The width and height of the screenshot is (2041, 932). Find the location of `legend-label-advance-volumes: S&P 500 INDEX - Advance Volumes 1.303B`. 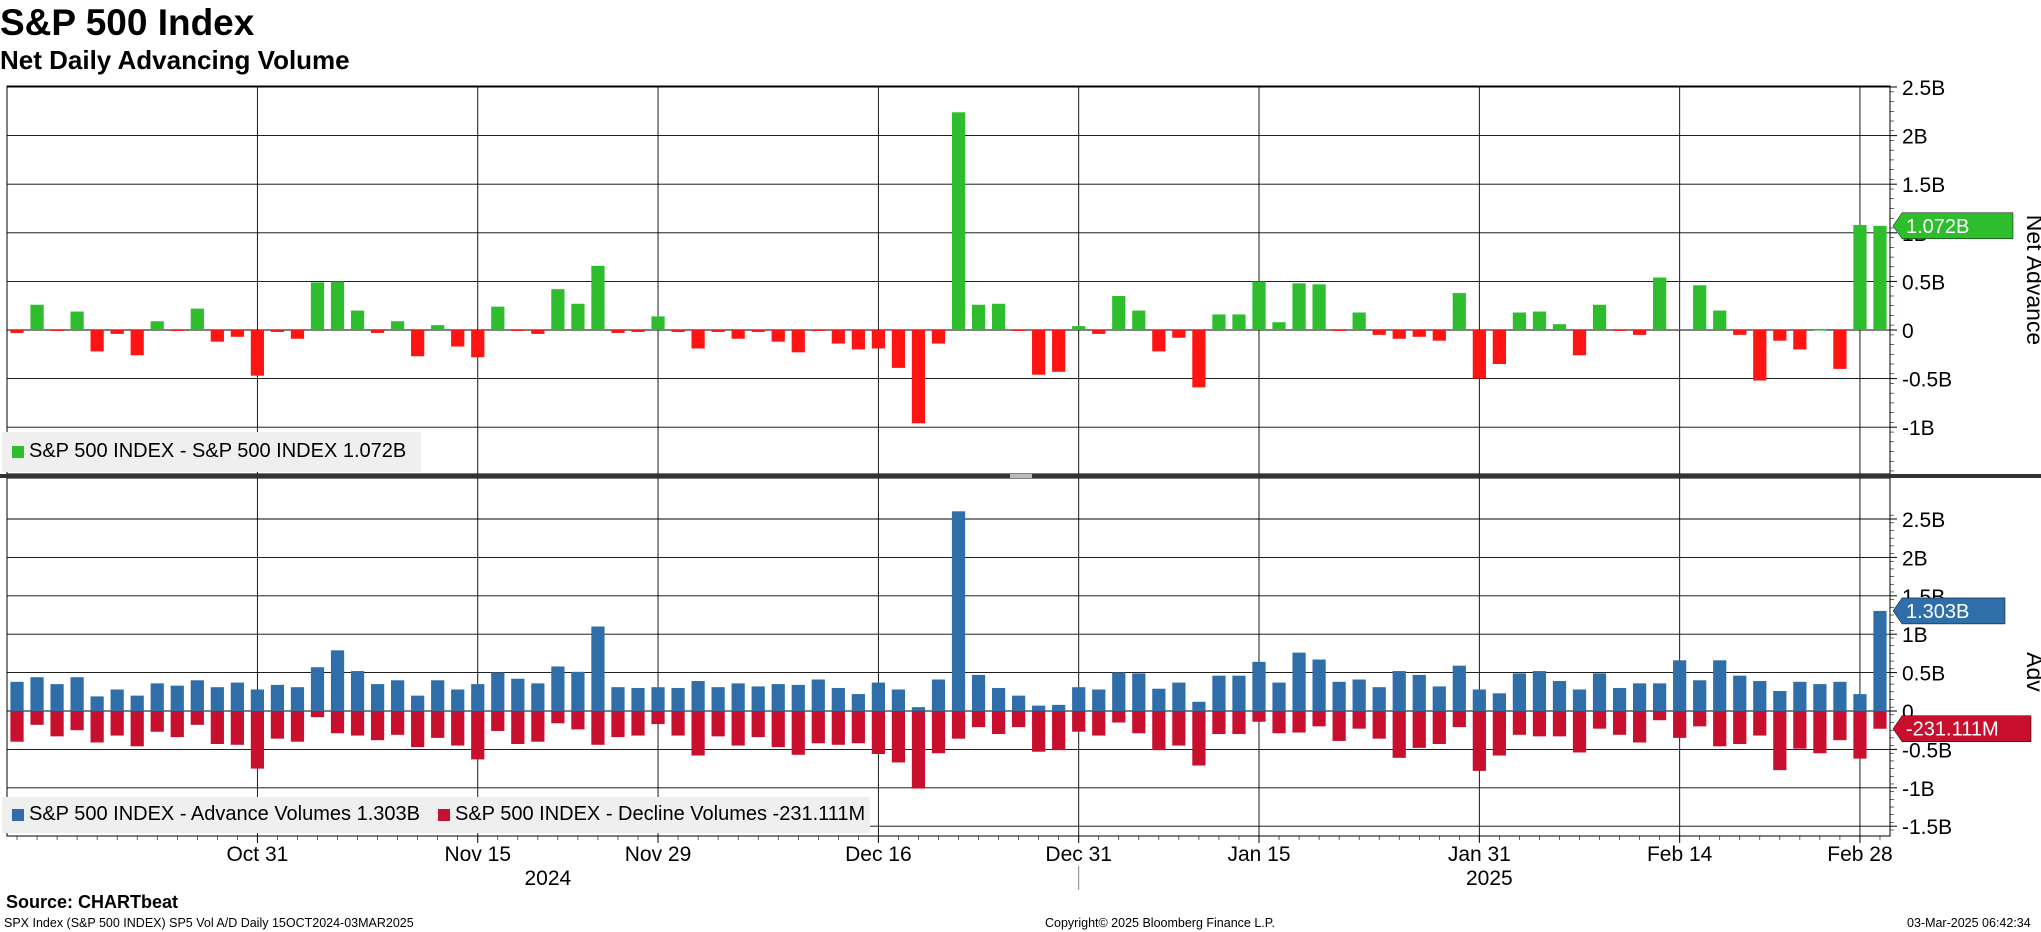

legend-label-advance-volumes: S&P 500 INDEX - Advance Volumes 1.303B is located at coordinates (224, 814).